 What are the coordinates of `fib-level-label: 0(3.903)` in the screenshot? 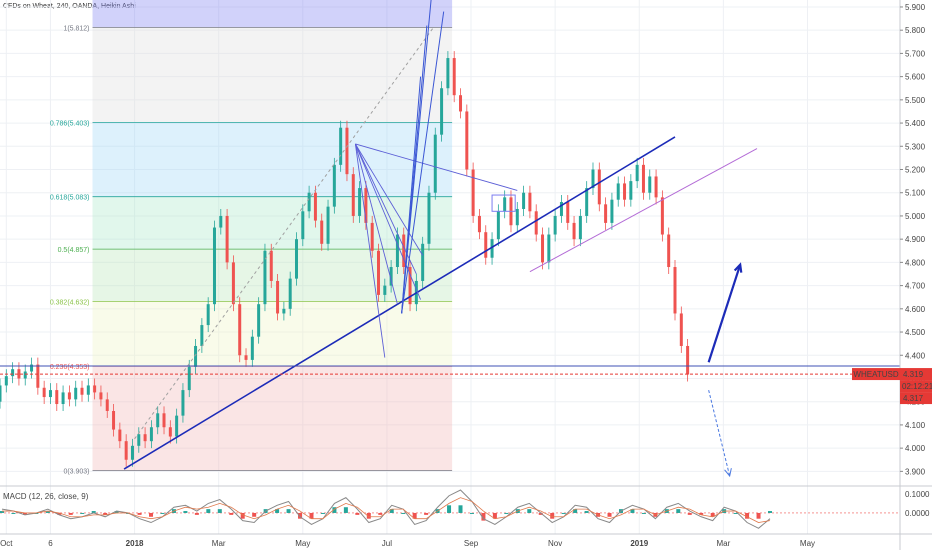 It's located at (76, 472).